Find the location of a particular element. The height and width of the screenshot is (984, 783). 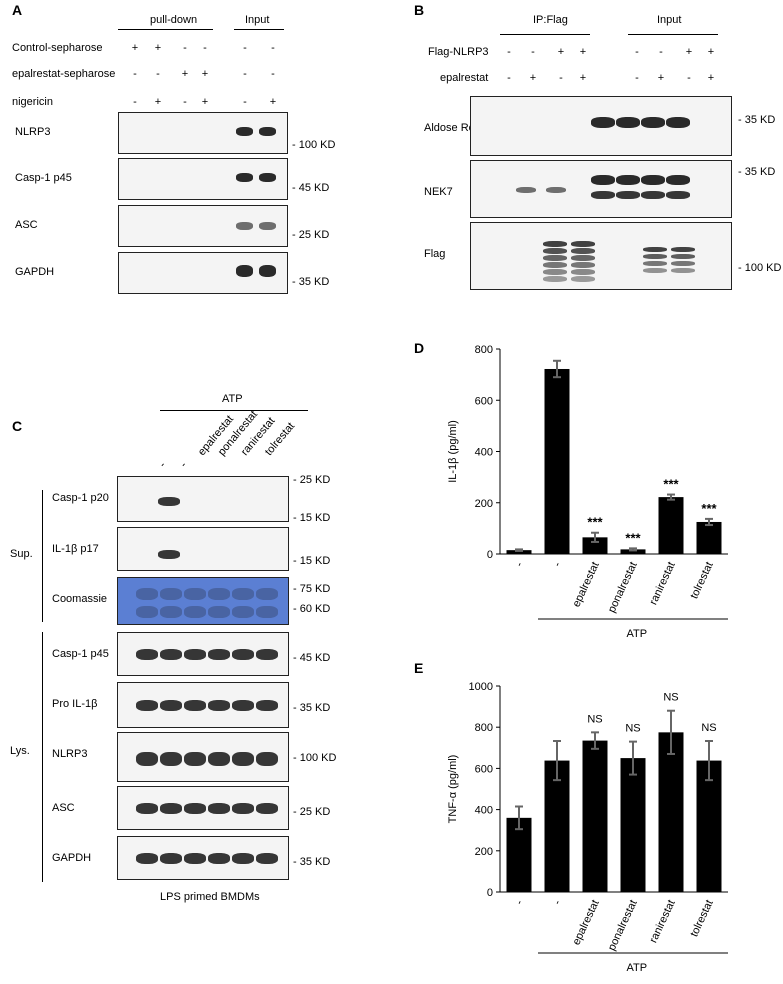

panel-c-footer: LPS primed BMDMs is located at coordinates (210, 897).